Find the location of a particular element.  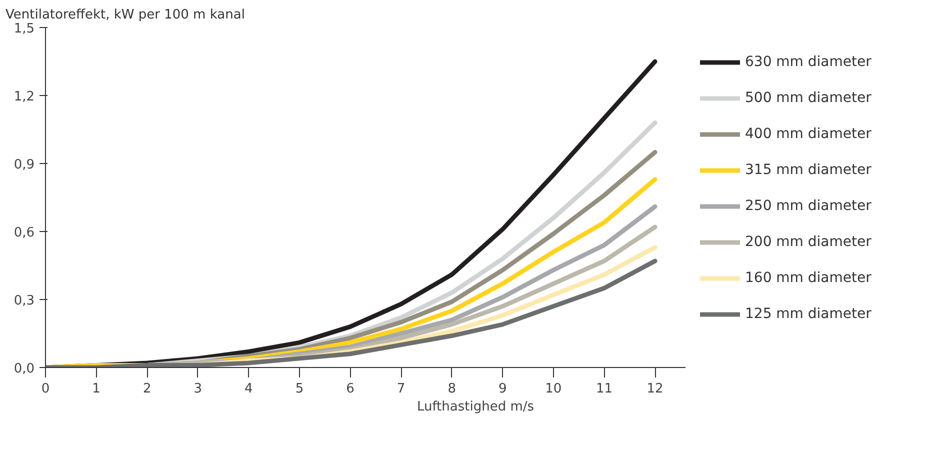

y-tick-label: 0,9 is located at coordinates (24, 165).